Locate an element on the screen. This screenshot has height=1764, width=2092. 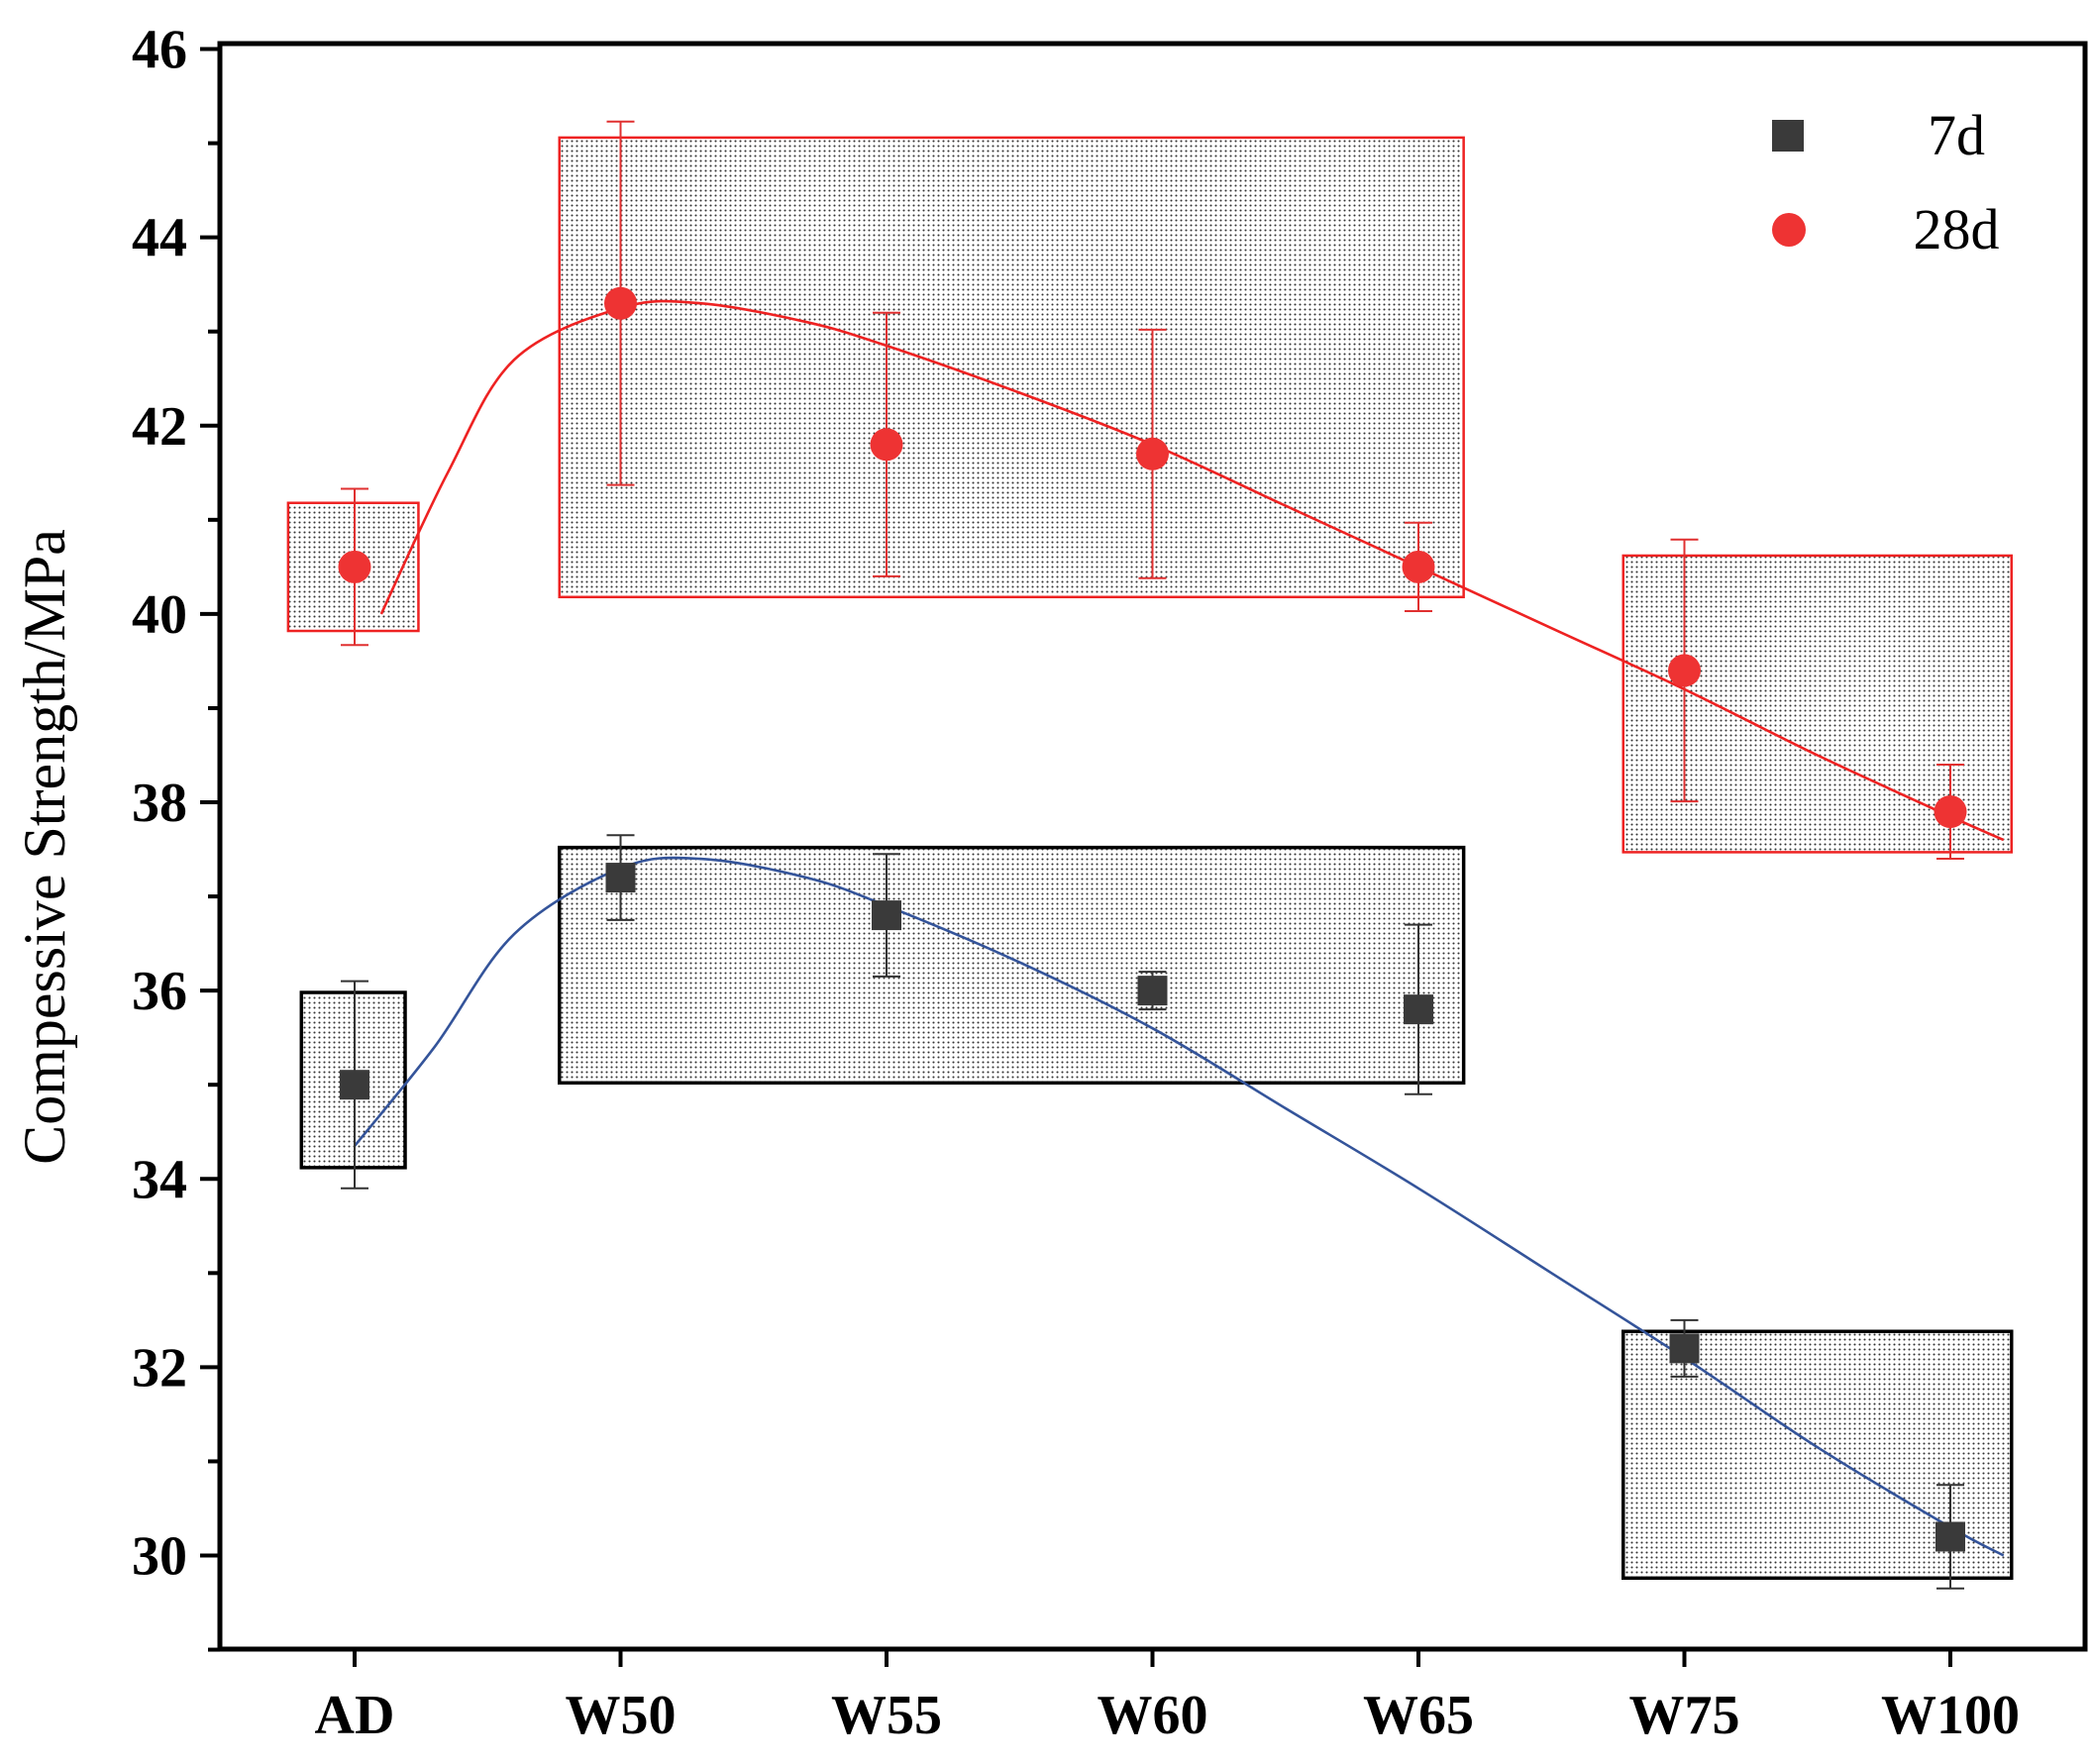
x-tick-label-W60: W60 is located at coordinates (1153, 1715).